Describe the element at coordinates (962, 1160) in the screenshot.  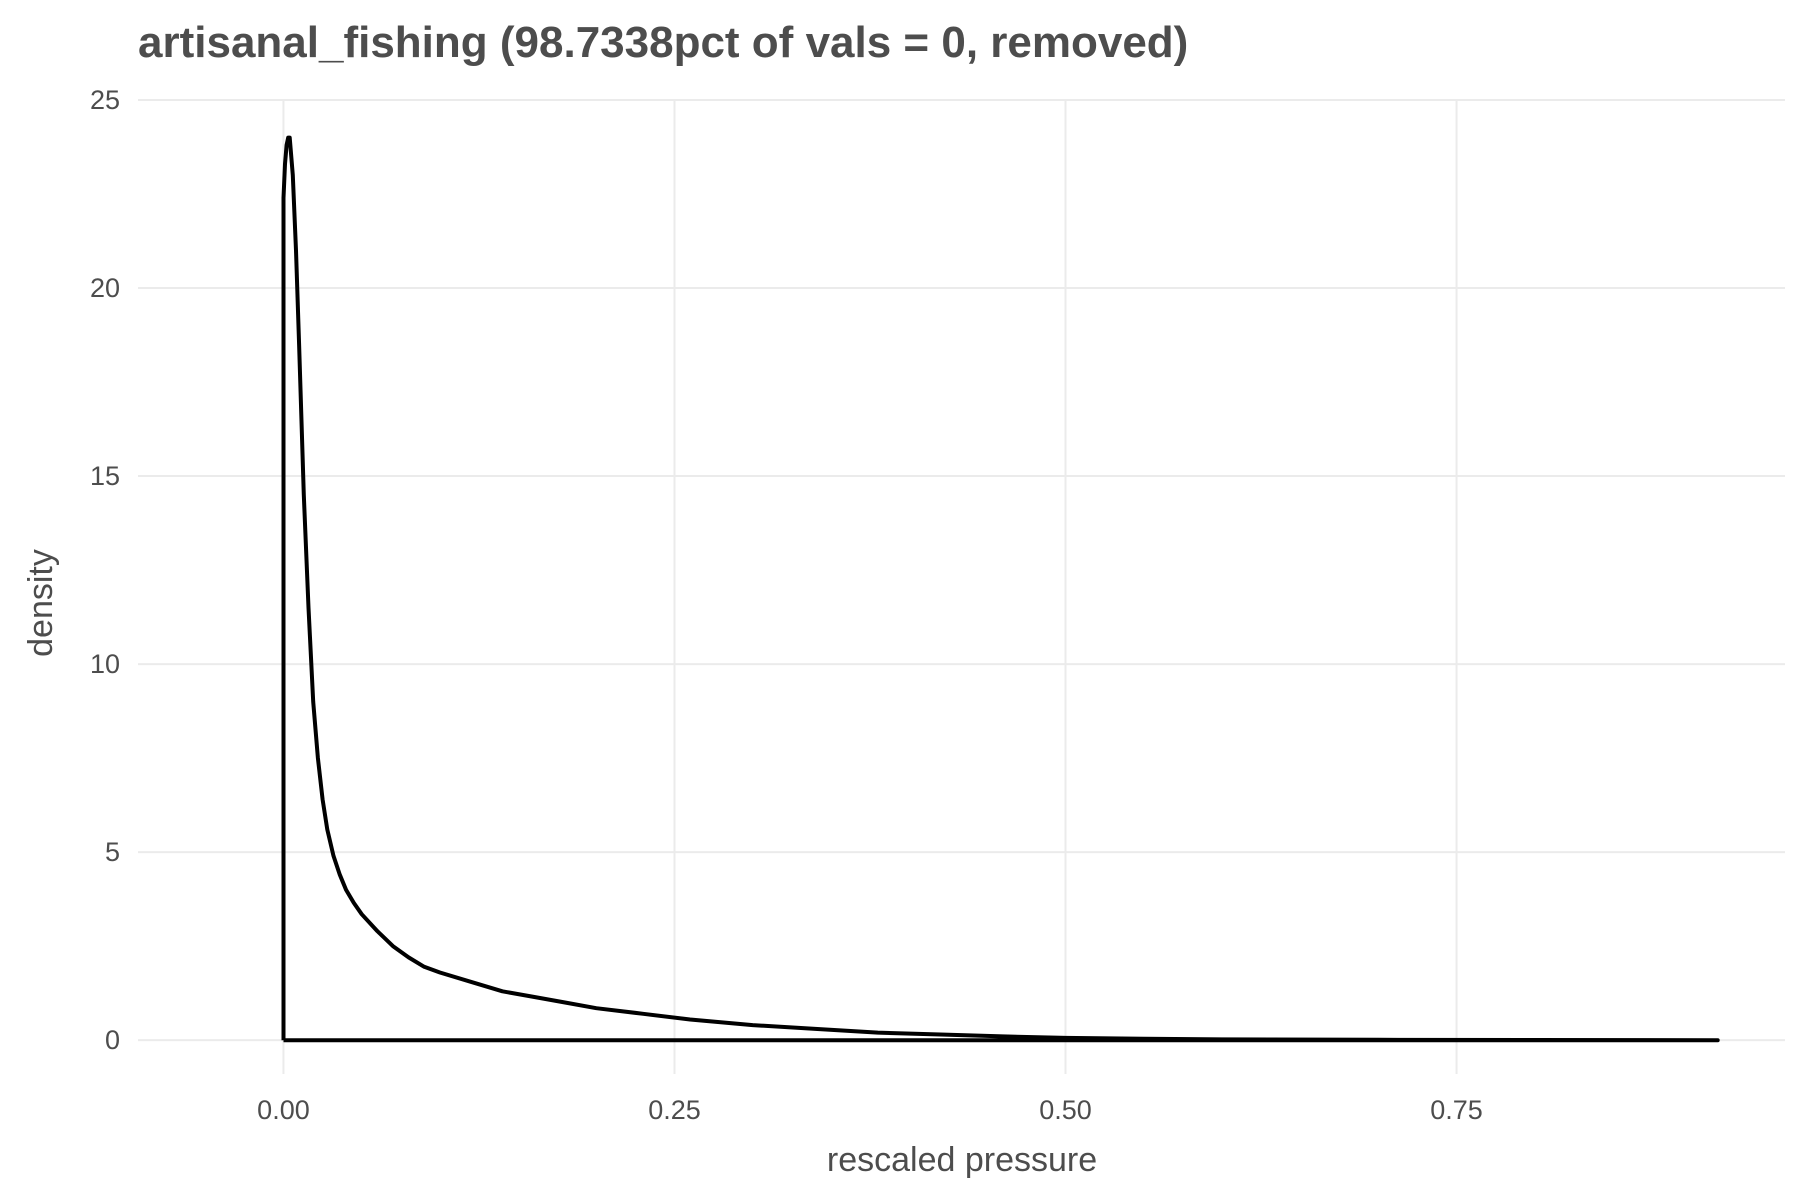
I see `x-axis-title: rescaled pressure` at that location.